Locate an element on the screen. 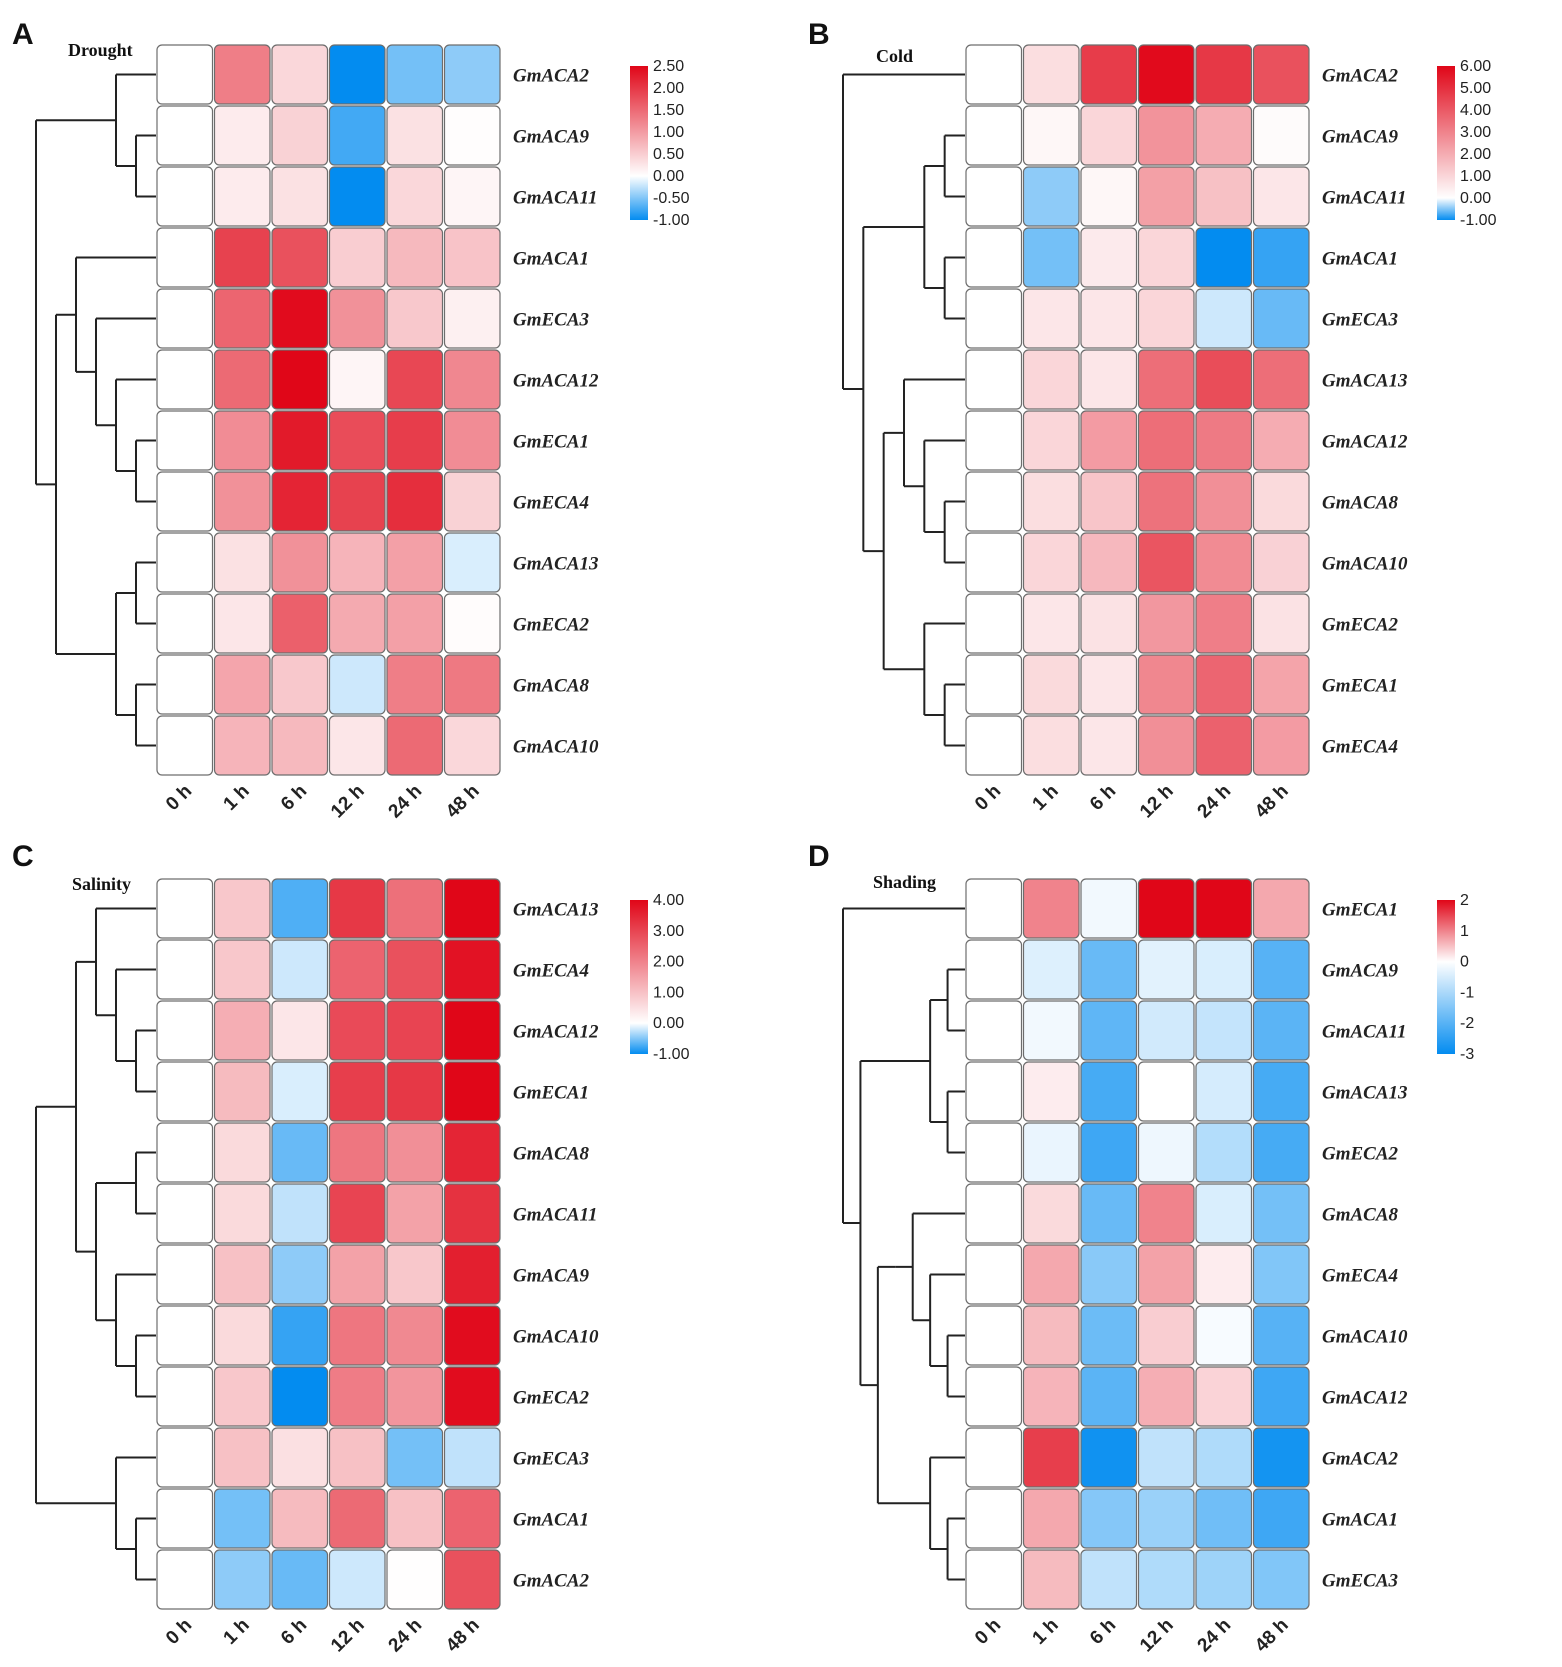 This screenshot has width=1562, height=1667. gene-label: GmACA11 is located at coordinates (1364, 1032).